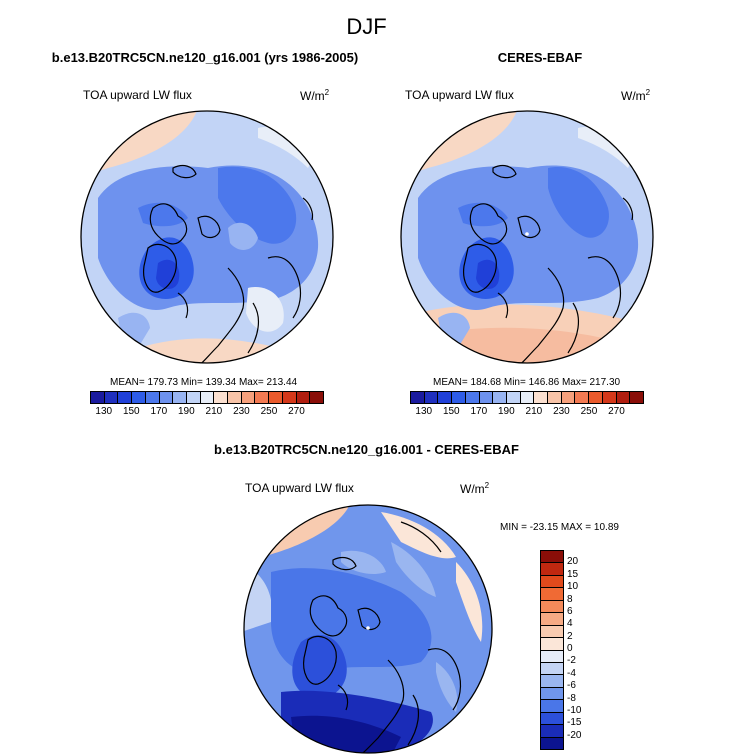 Image resolution: width=733 pixels, height=756 pixels. What do you see at coordinates (574, 735) in the screenshot?
I see `panel-3-colorbar-tick-label: -20` at bounding box center [574, 735].